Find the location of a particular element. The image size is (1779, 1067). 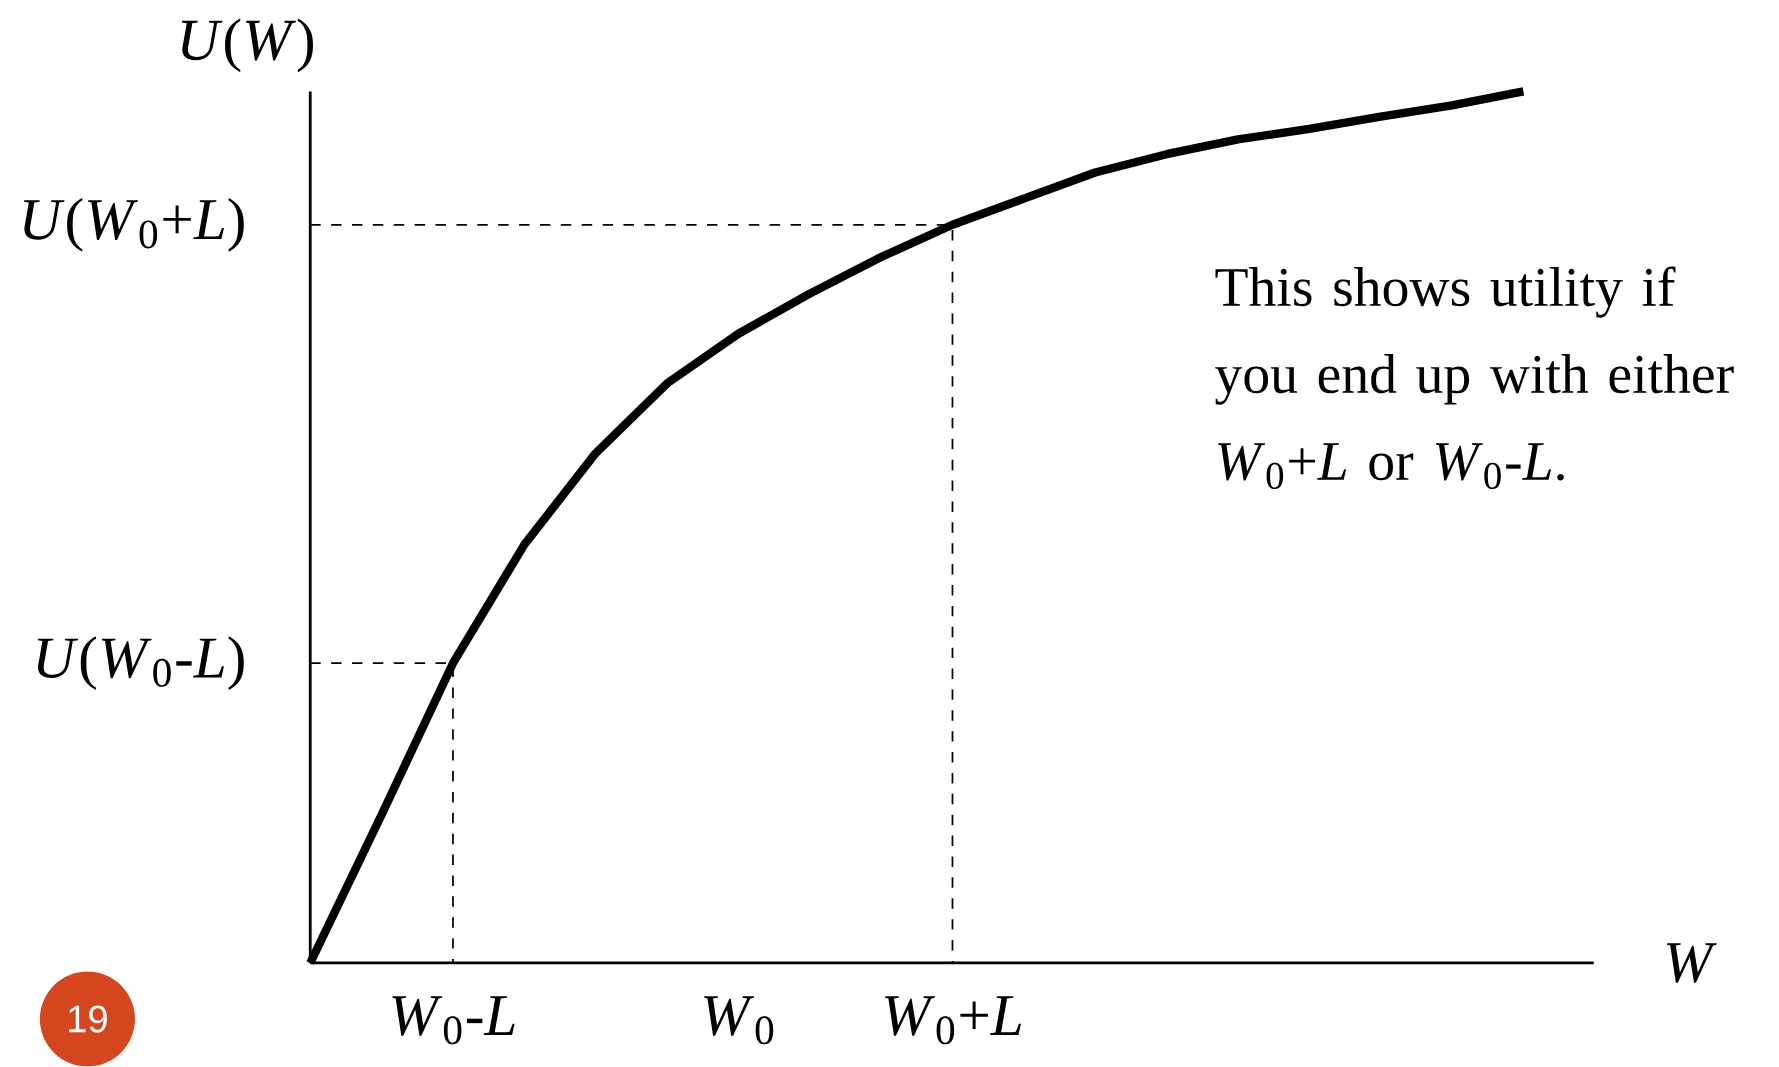

y-axis-title: U(W) is located at coordinates (247, 45).